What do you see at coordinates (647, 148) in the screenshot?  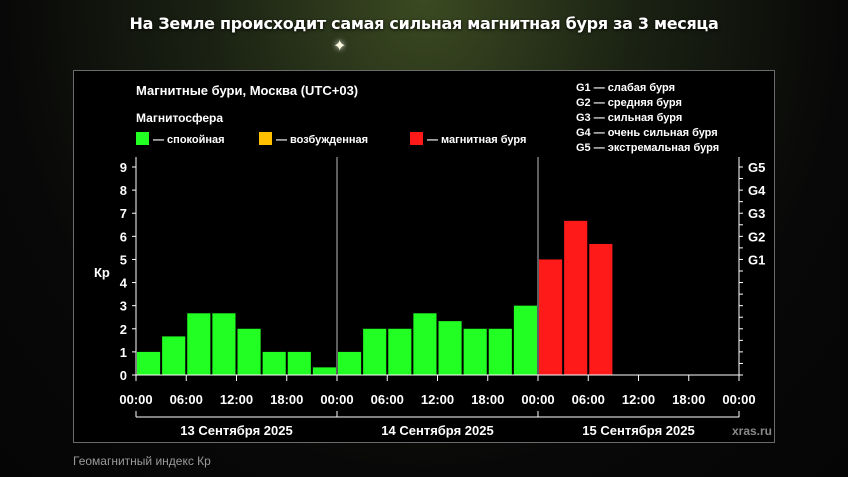 I see `g-scale-item-5: G5 — экстремальная буря` at bounding box center [647, 148].